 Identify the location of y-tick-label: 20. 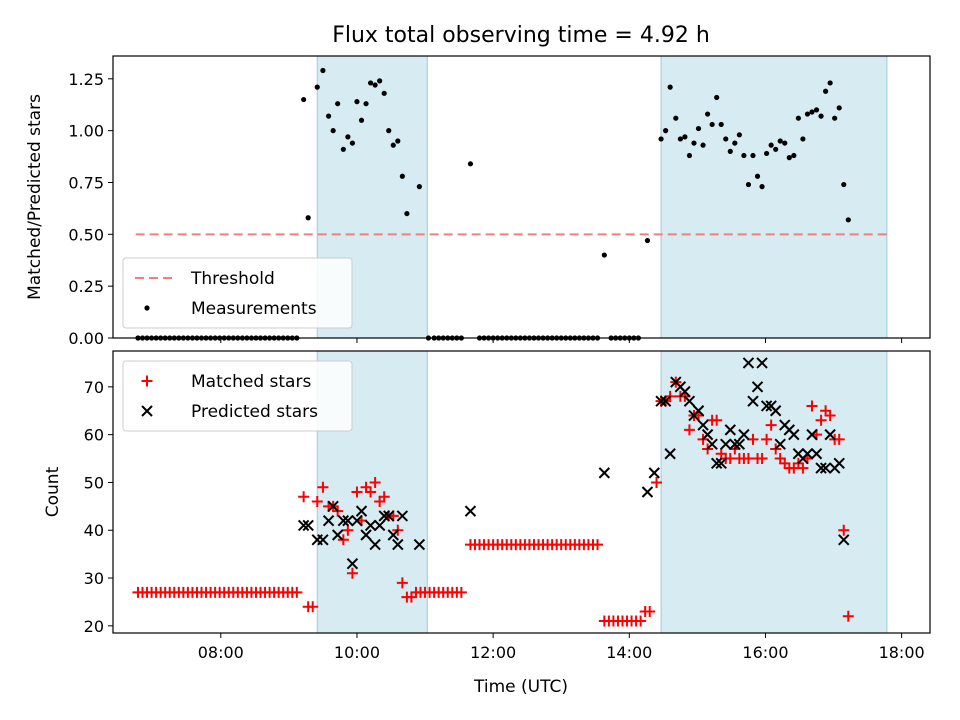
(94, 626).